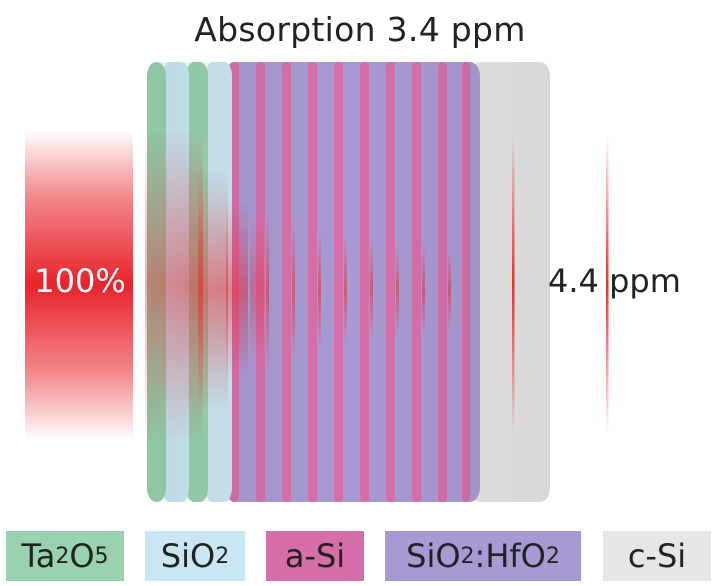  I want to click on legend-swatch-sio2, so click(195, 556).